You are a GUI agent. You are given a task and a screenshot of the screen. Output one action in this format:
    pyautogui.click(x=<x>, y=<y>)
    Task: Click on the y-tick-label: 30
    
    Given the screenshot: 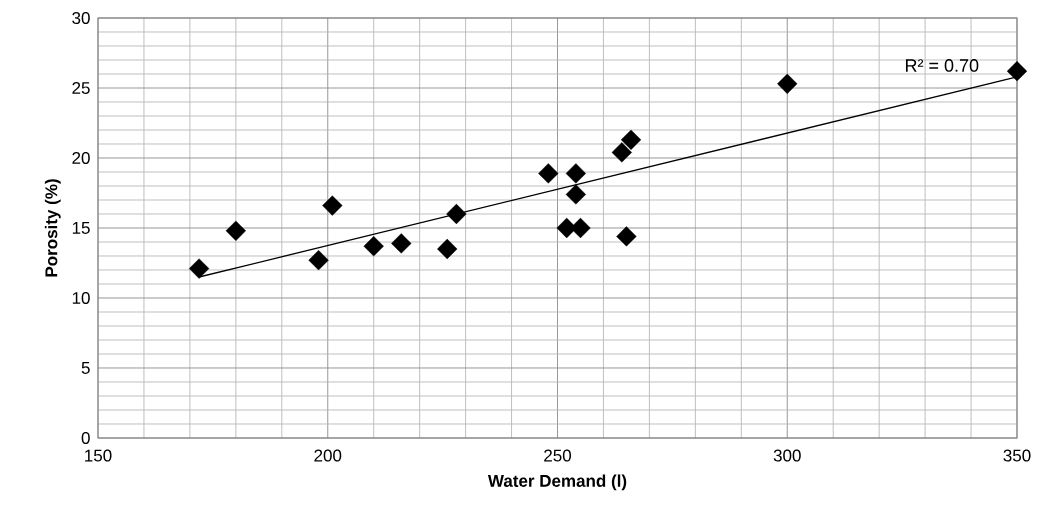 What is the action you would take?
    pyautogui.click(x=81, y=18)
    